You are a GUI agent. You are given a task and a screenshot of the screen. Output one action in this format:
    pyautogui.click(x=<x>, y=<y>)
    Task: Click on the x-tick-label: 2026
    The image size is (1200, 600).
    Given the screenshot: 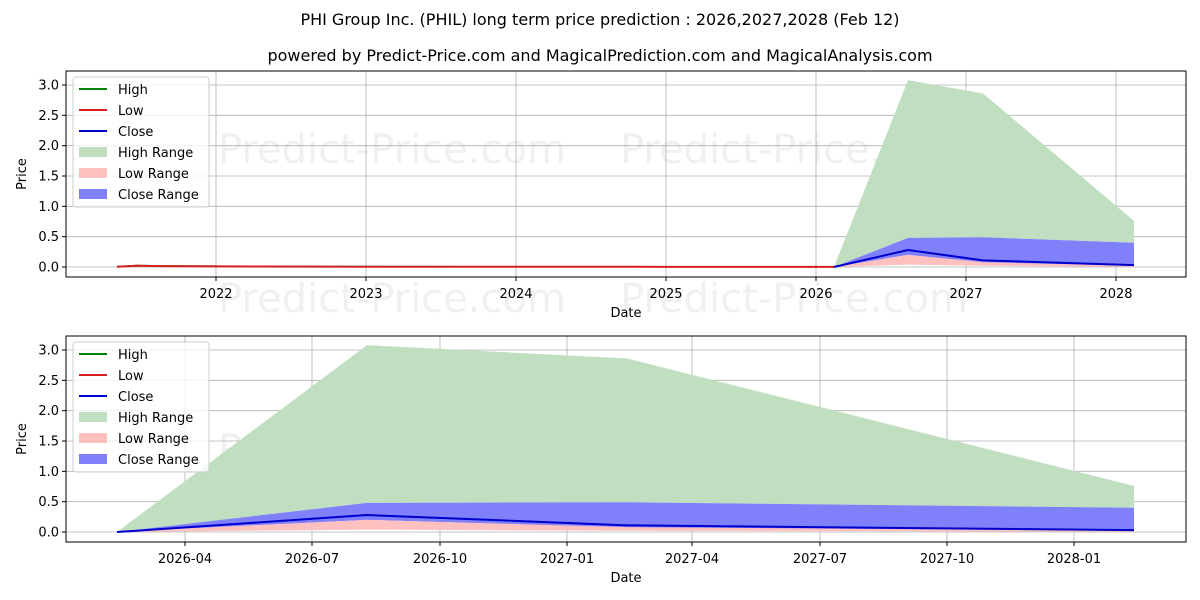 What is the action you would take?
    pyautogui.click(x=815, y=294)
    